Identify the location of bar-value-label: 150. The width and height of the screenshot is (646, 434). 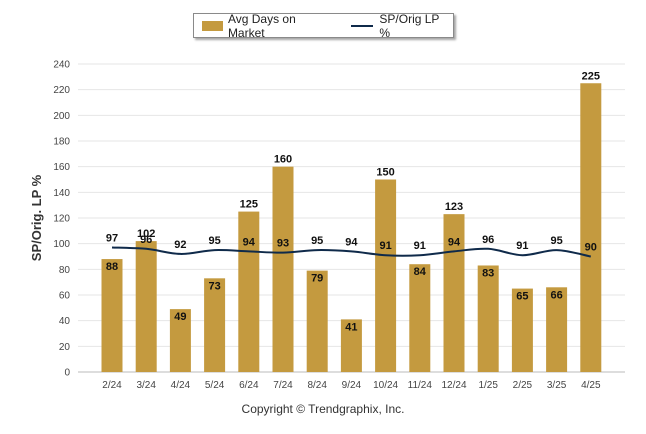
(385, 173).